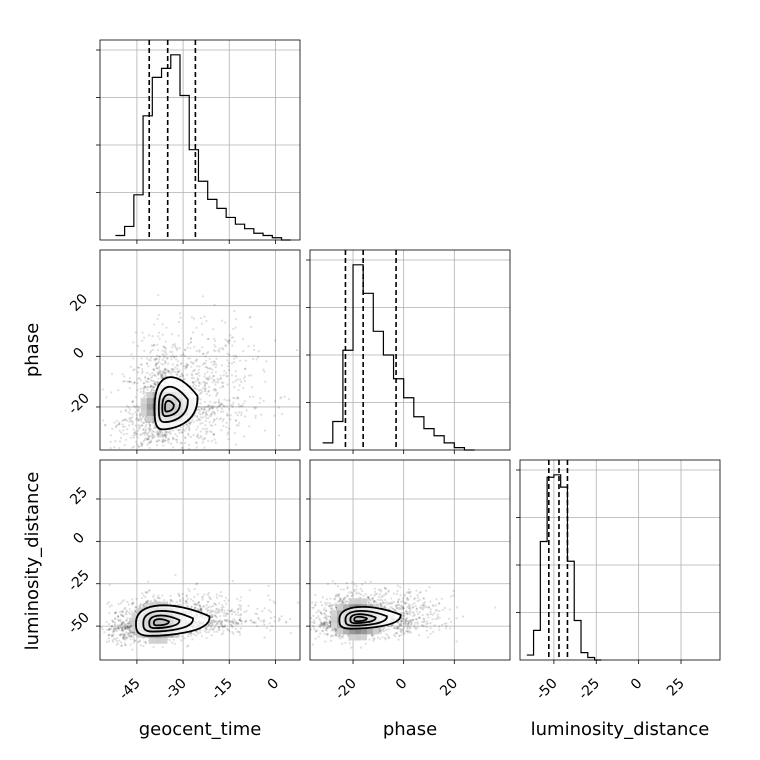  I want to click on tick-label-phase: 20, so click(79, 303).